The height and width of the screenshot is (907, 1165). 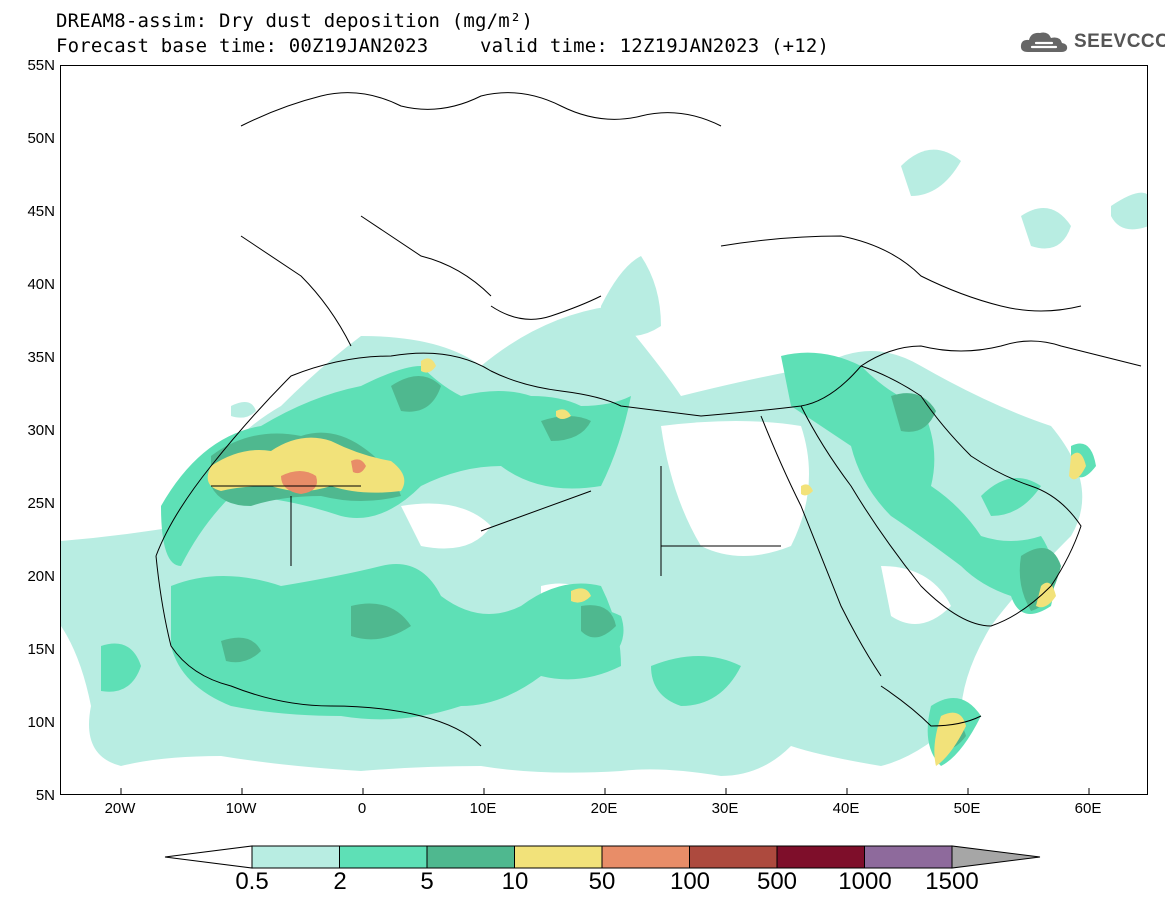 What do you see at coordinates (41, 138) in the screenshot?
I see `lat-label: 50N` at bounding box center [41, 138].